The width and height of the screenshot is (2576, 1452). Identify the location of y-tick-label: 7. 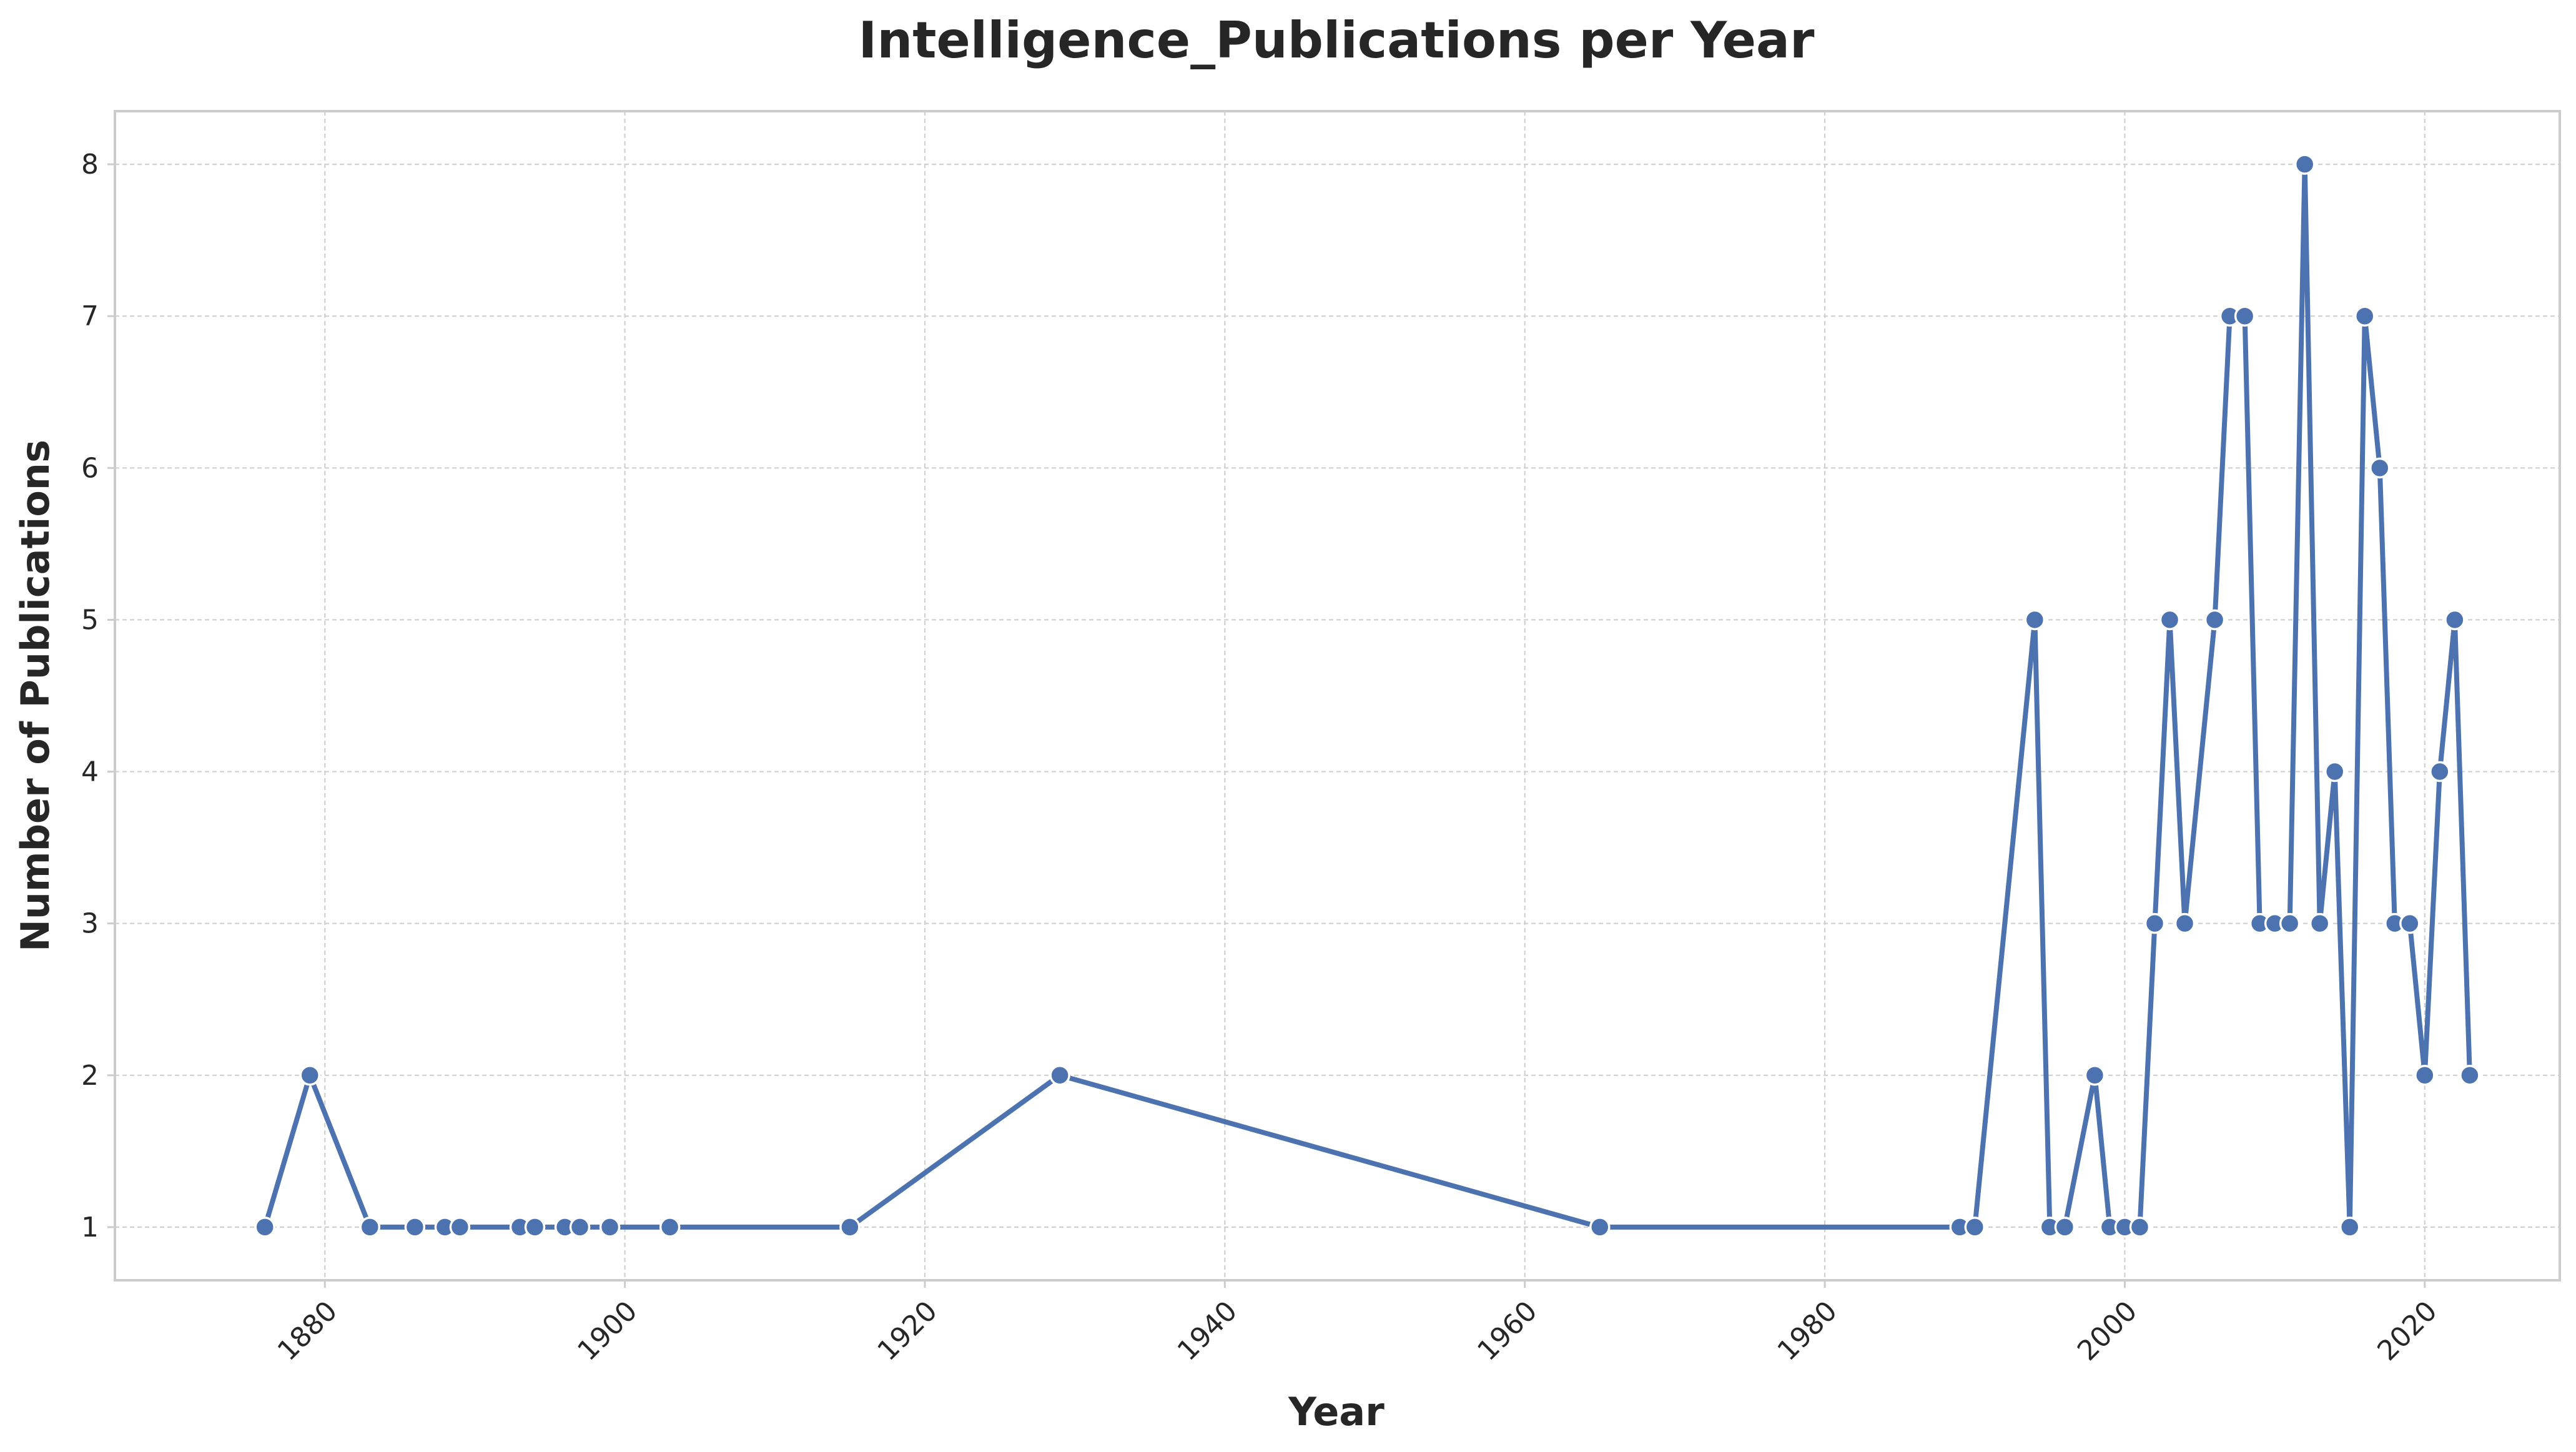
(90, 316).